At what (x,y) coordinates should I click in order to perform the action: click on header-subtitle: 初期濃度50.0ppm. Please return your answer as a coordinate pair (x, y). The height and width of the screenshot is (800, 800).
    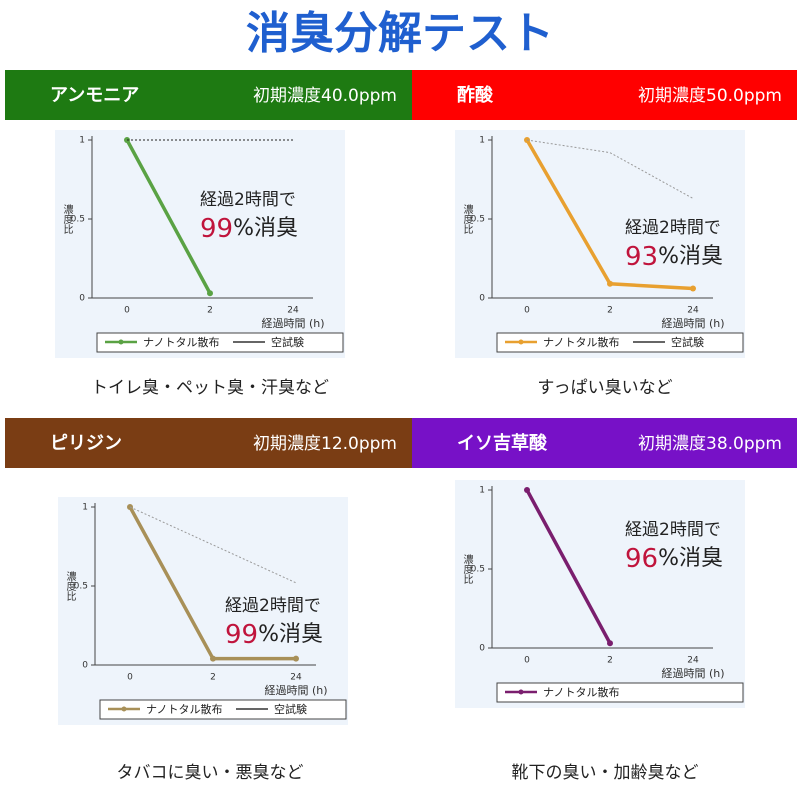
    Looking at the image, I should click on (710, 96).